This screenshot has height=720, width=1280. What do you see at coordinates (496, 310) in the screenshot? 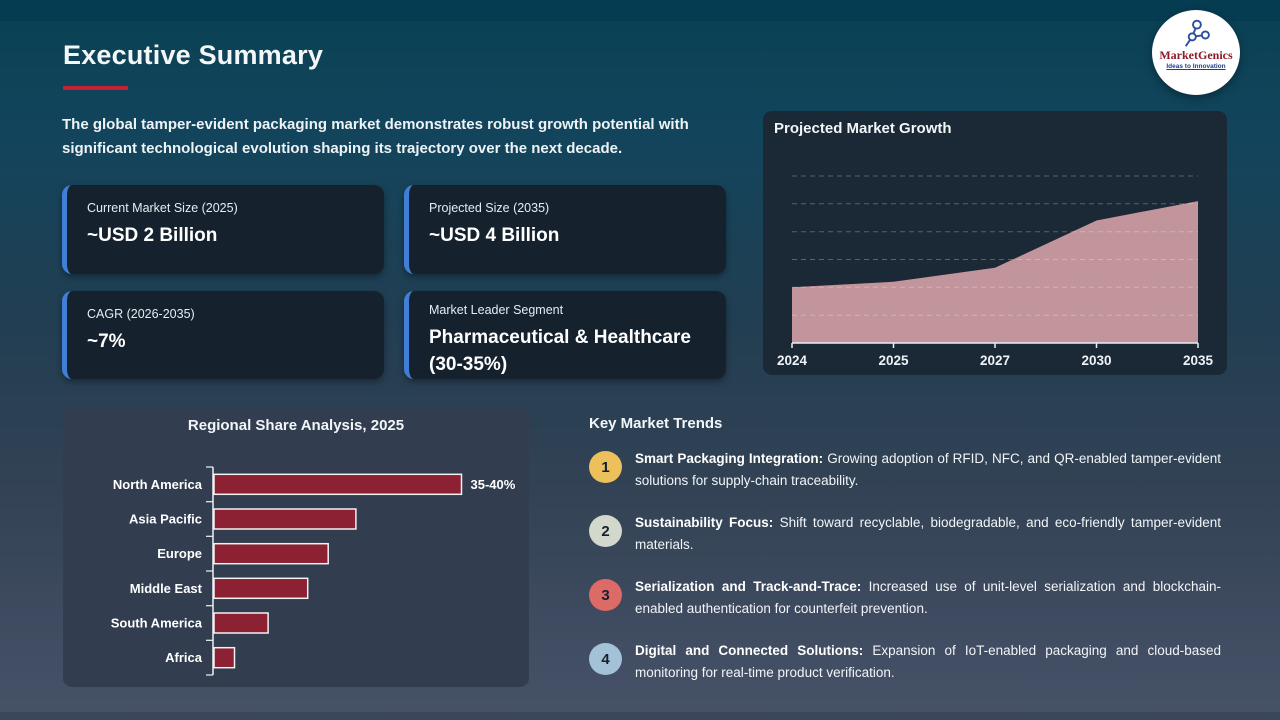
I see `stat-label: Market Leader Segment` at bounding box center [496, 310].